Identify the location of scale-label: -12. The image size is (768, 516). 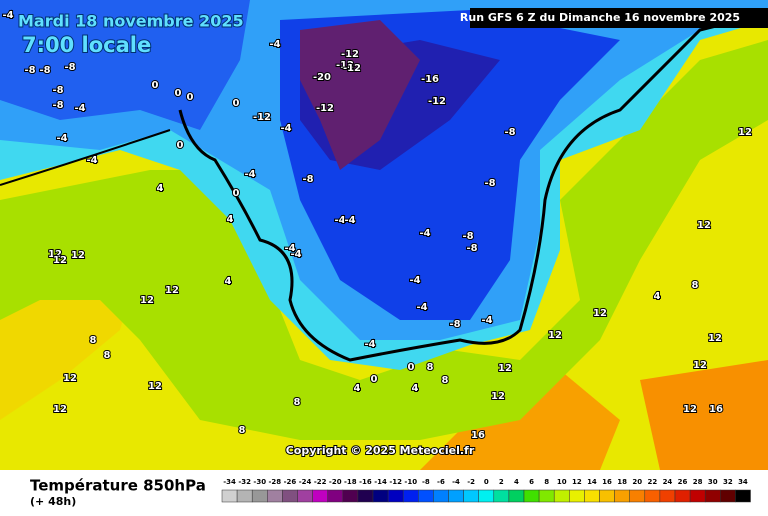
(395, 482).